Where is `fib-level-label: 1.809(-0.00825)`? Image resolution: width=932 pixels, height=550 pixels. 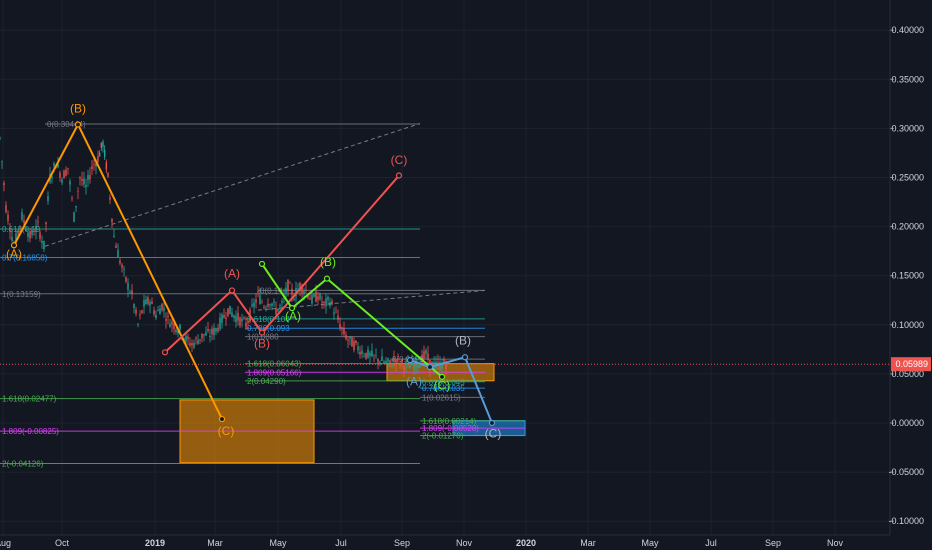
fib-level-label: 1.809(-0.00825) is located at coordinates (30, 431).